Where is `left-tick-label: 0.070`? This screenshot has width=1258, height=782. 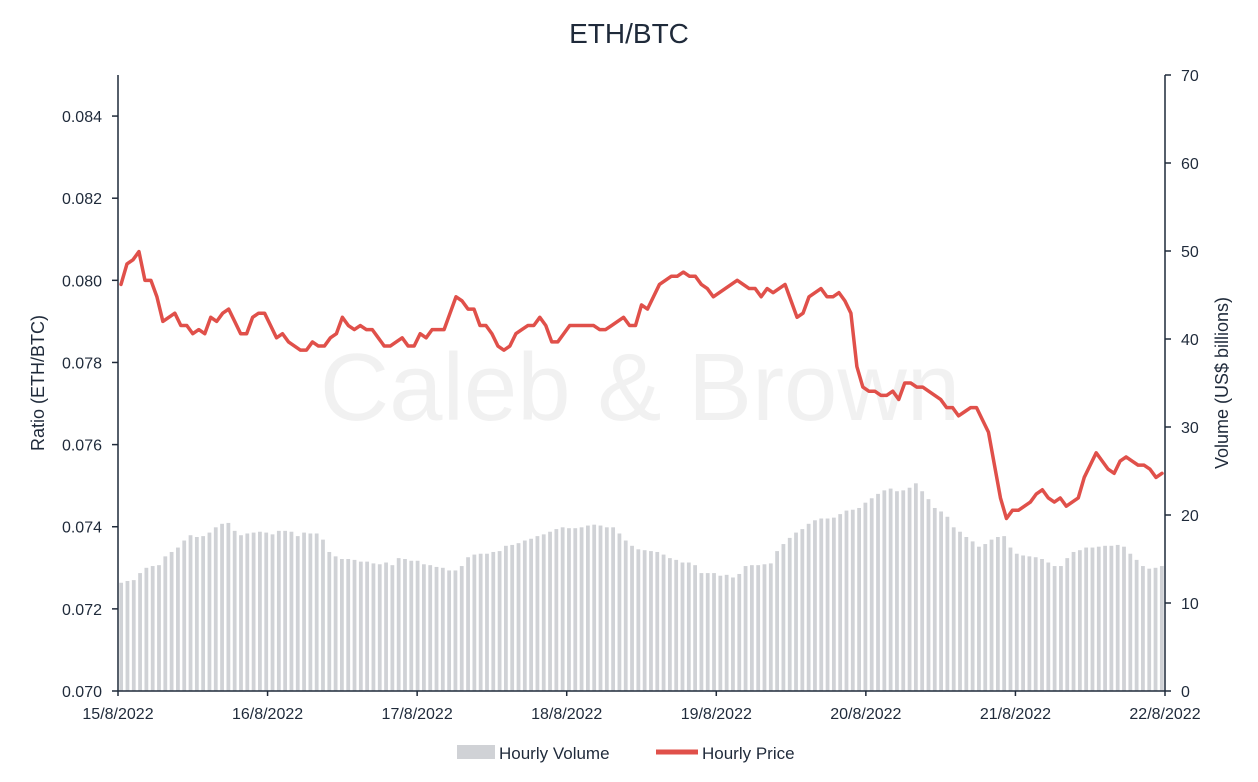
left-tick-label: 0.070 is located at coordinates (82, 692).